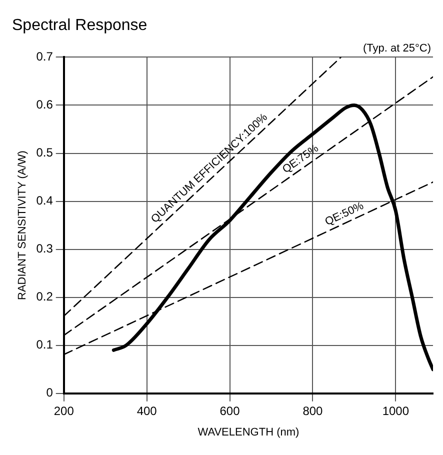  I want to click on x-tick-label: 1000, so click(396, 411).